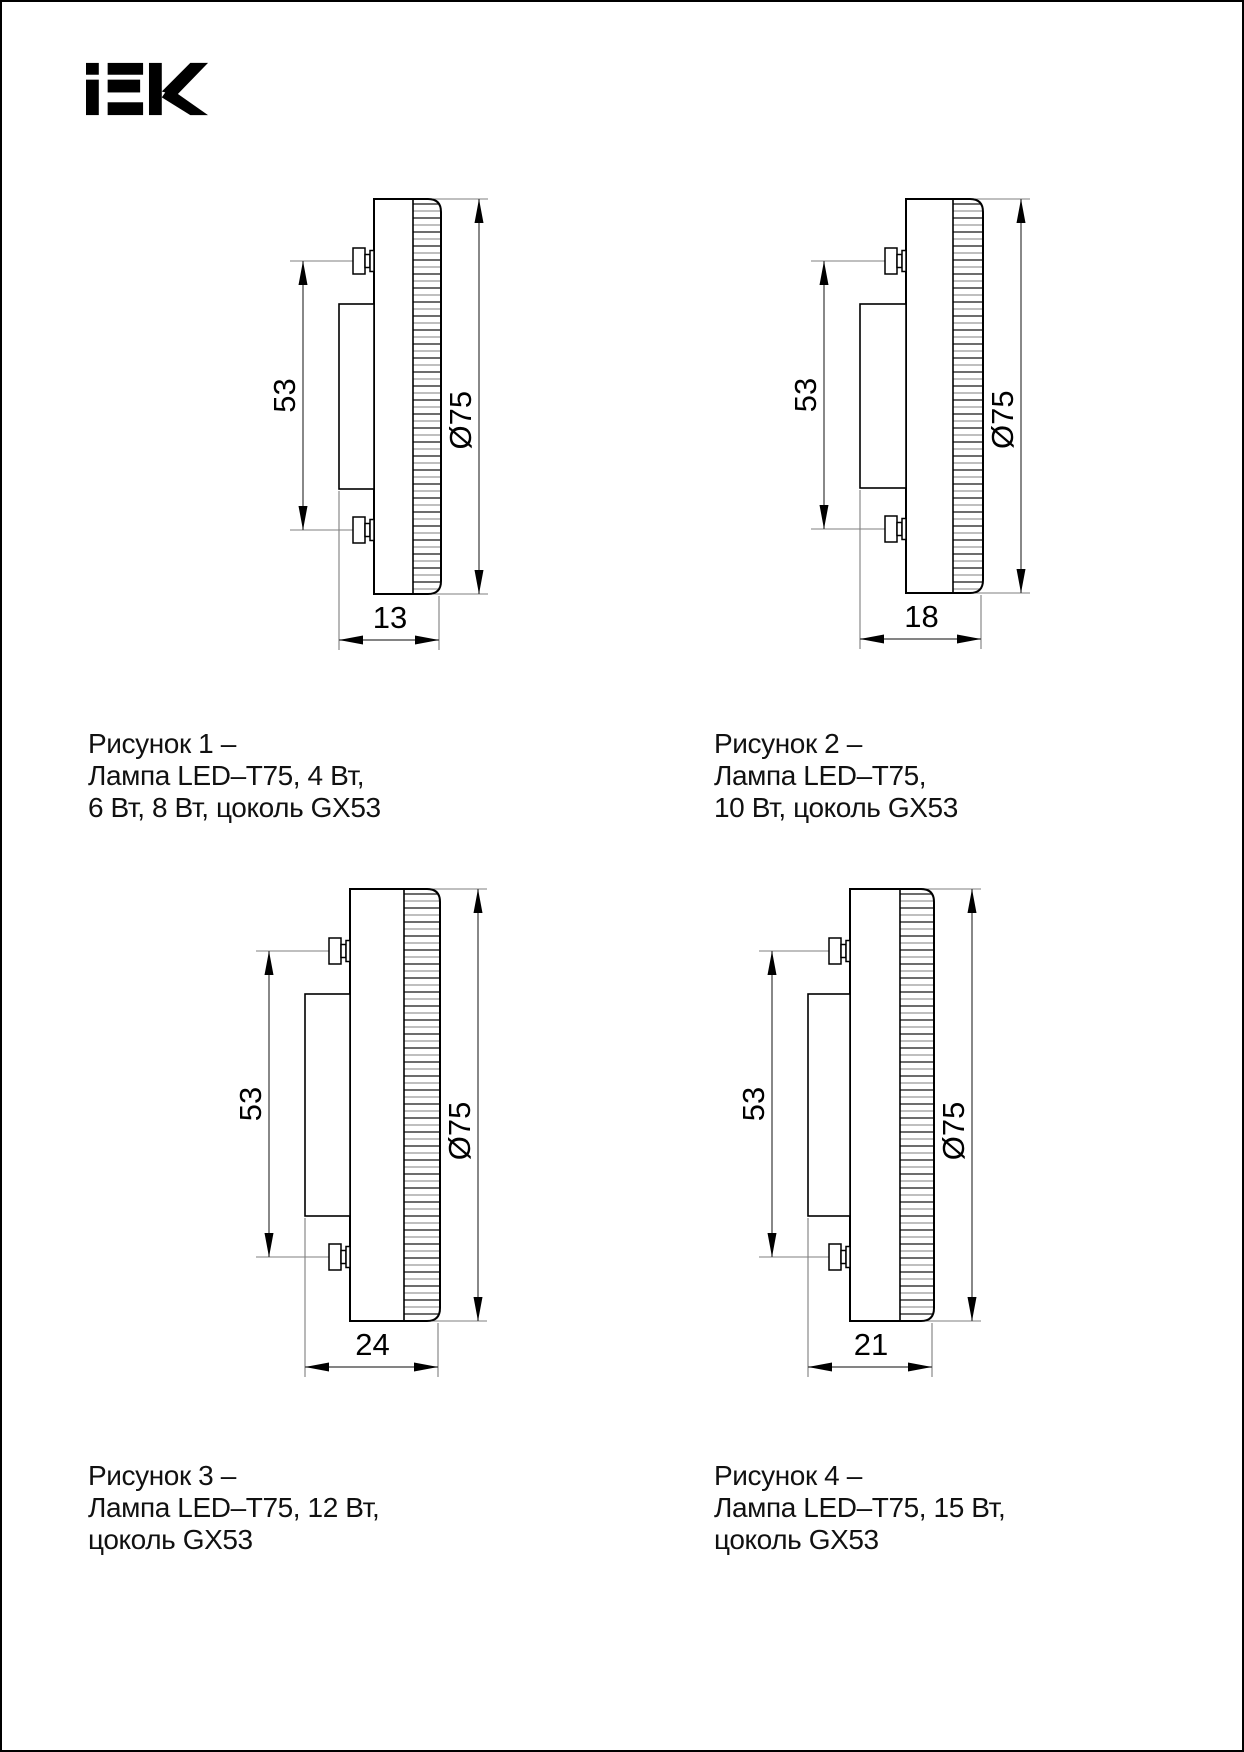  I want to click on caption-line: Лампа LED–T75, 15 Вт,, so click(860, 1507).